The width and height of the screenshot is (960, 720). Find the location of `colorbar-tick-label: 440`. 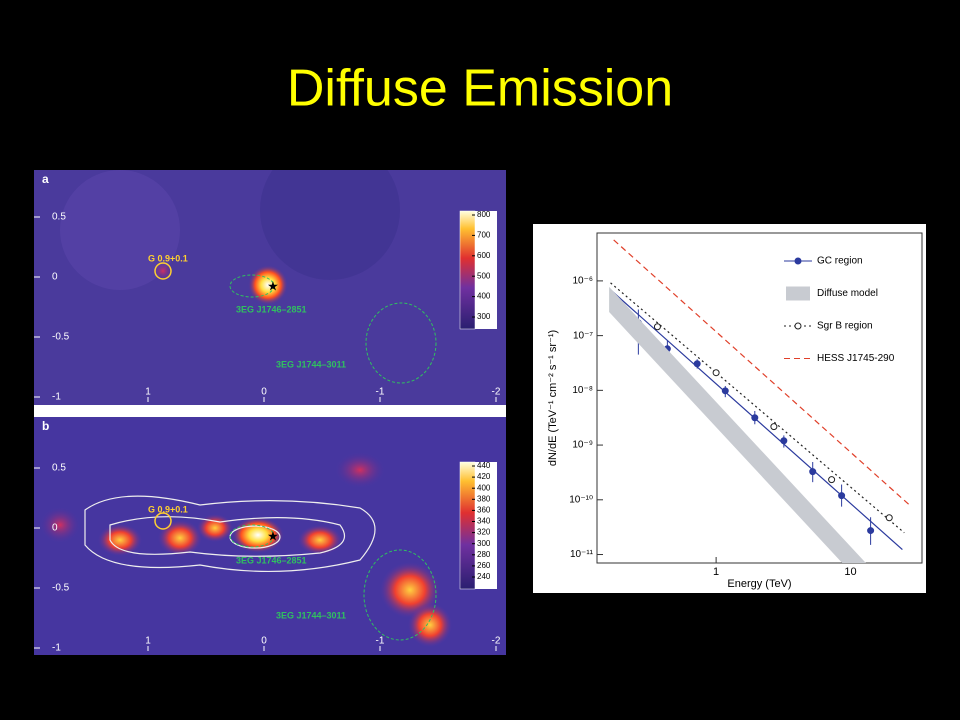

colorbar-tick-label: 440 is located at coordinates (484, 465).